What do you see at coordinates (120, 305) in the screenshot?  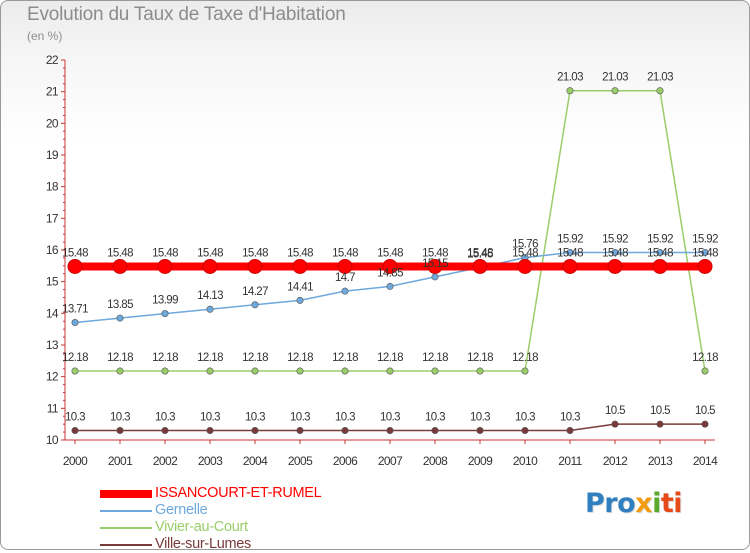 I see `data-label: 13.85` at bounding box center [120, 305].